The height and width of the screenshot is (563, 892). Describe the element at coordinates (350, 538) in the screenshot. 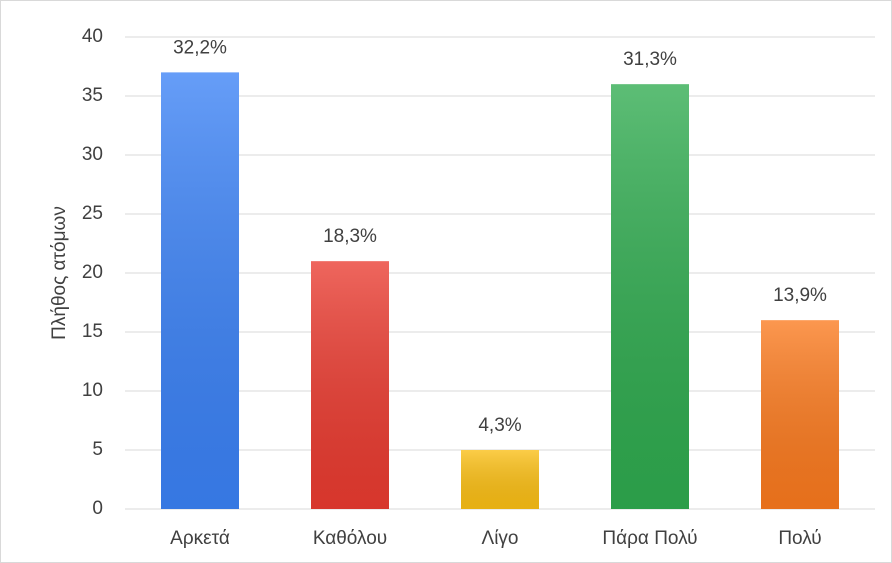

I see `x-tick-label: Καθόλου` at that location.